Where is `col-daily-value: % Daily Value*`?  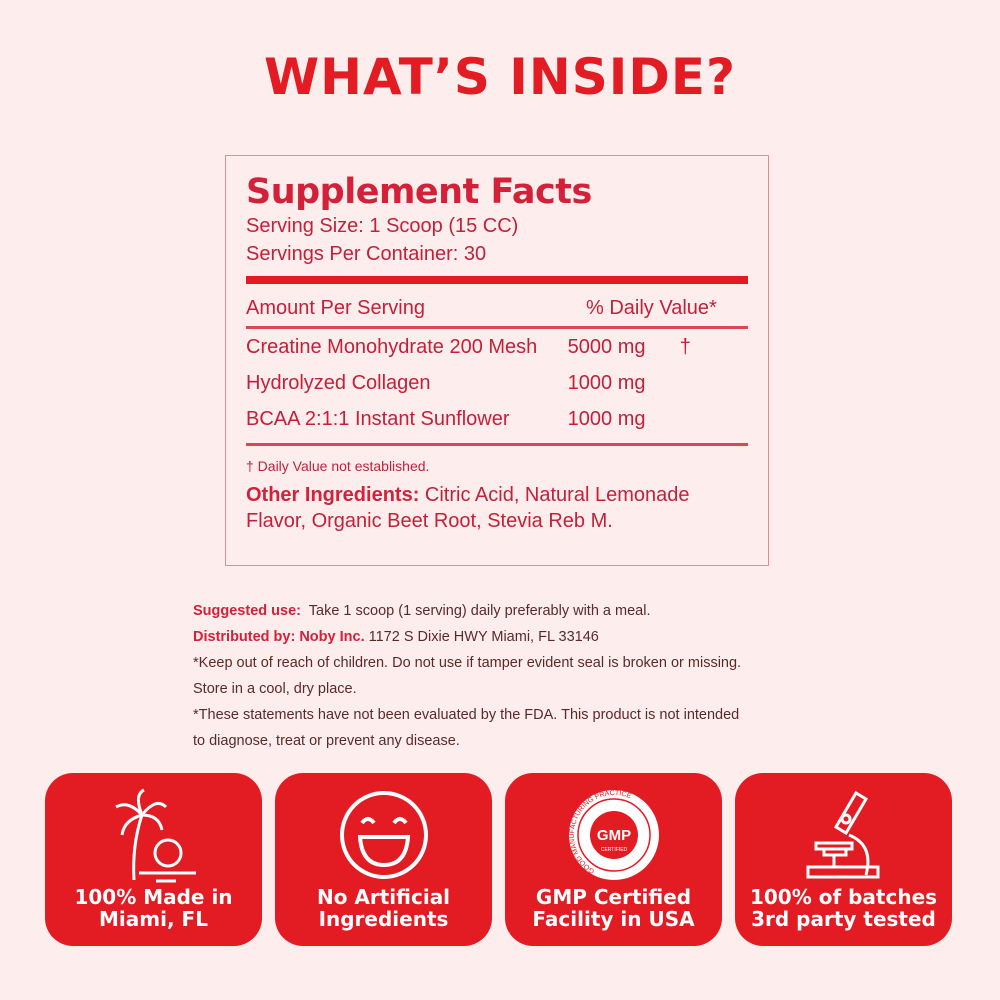
col-daily-value: % Daily Value* is located at coordinates (651, 307).